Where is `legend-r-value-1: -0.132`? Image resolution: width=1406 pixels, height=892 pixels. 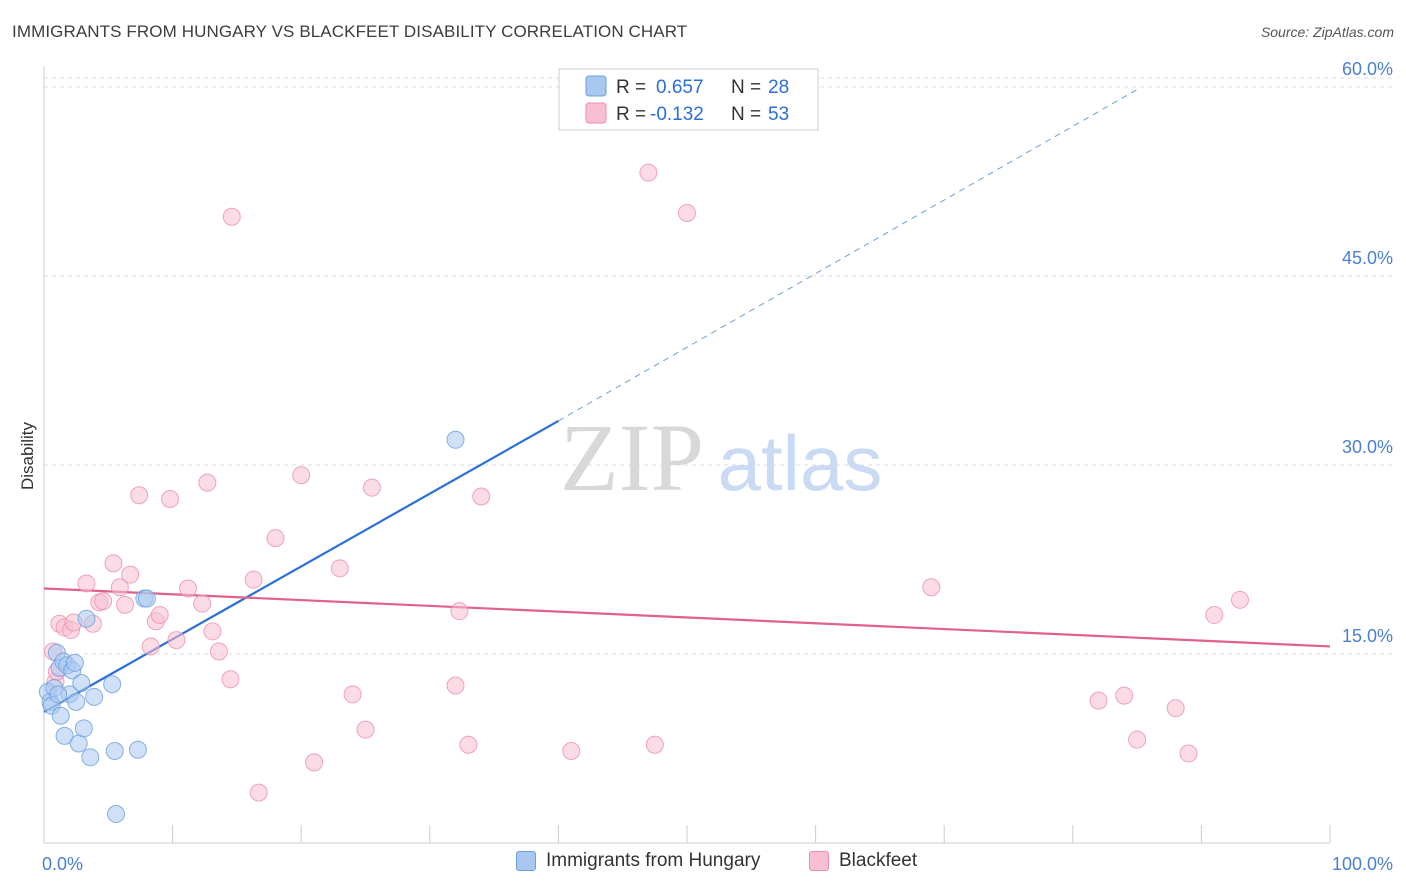 legend-r-value-1: -0.132 is located at coordinates (677, 114).